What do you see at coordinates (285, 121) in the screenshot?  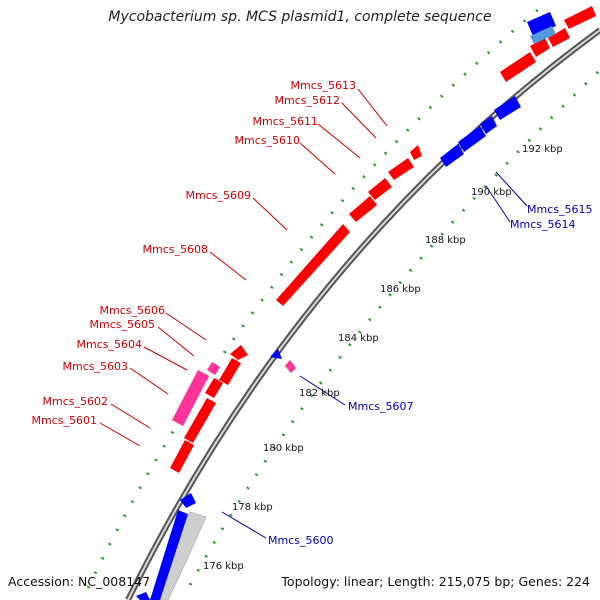 I see `gene-label: Mmcs_5611` at bounding box center [285, 121].